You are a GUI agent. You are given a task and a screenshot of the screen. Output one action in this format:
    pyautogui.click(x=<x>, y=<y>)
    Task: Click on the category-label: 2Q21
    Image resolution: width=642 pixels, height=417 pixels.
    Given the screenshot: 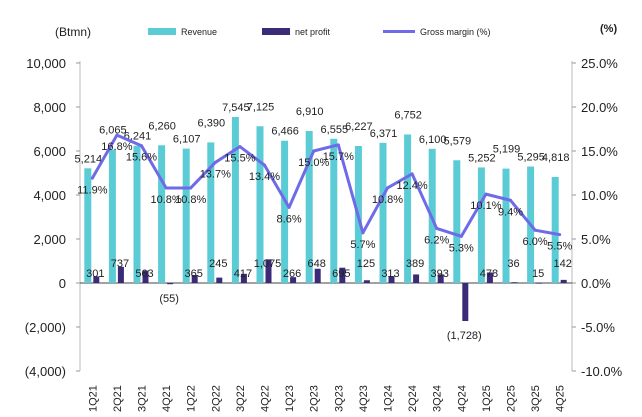 What is the action you would take?
    pyautogui.click(x=118, y=398)
    